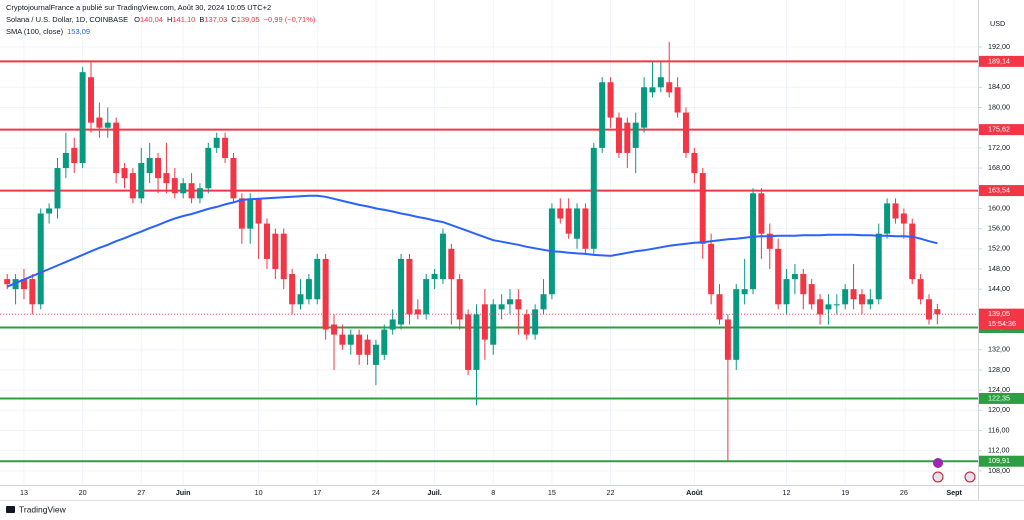 This screenshot has height=520, width=1024. What do you see at coordinates (611, 492) in the screenshot?
I see `x-tick-label: 22` at bounding box center [611, 492].